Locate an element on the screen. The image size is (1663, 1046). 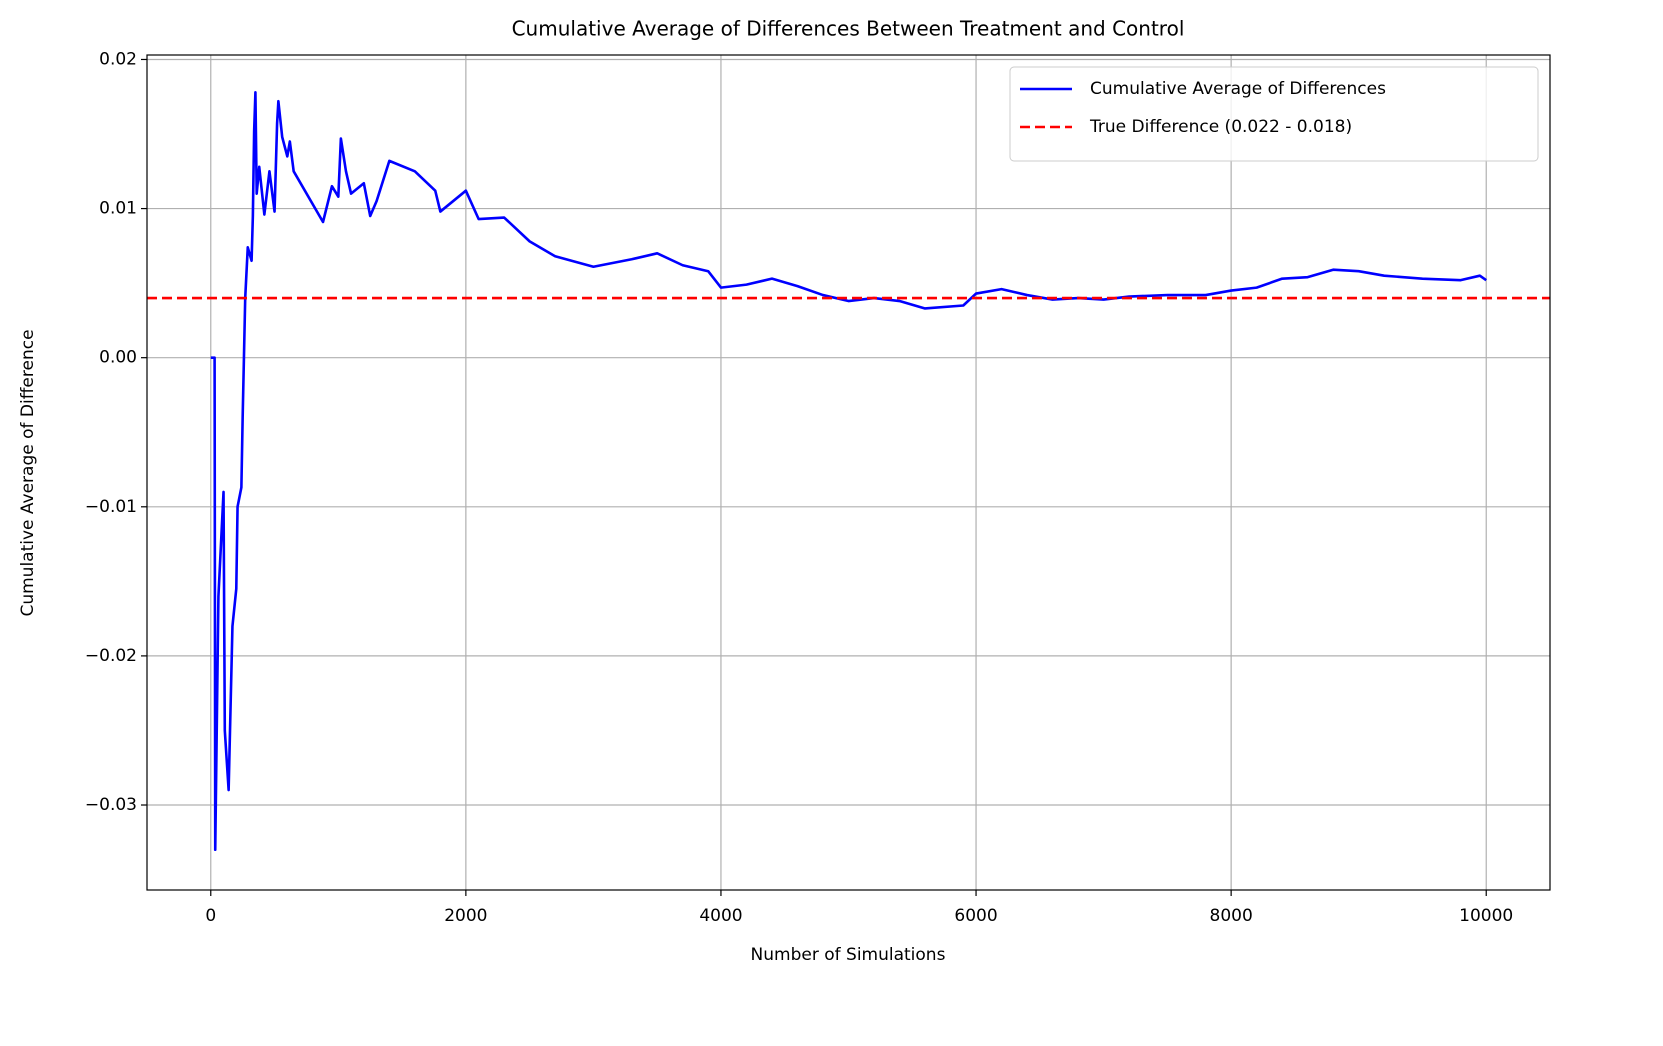
legend-label: Cumulative Average of Differences is located at coordinates (1238, 89).